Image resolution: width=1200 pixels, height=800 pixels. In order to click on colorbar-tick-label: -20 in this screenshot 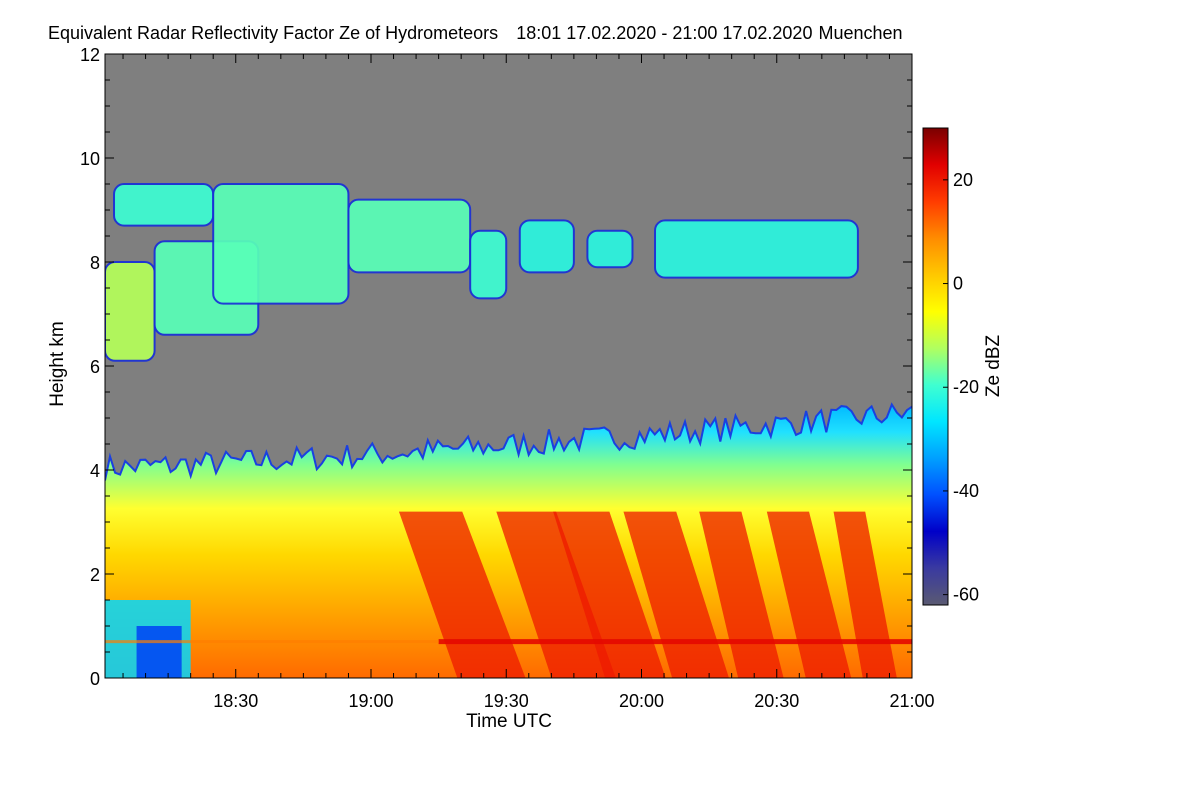, I will do `click(966, 387)`.